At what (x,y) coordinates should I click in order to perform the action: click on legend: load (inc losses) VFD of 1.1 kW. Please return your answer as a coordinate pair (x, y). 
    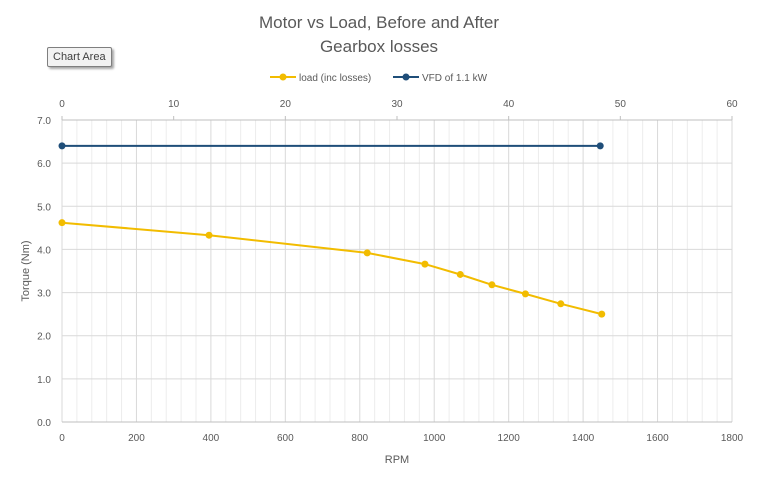
    Looking at the image, I should click on (379, 78).